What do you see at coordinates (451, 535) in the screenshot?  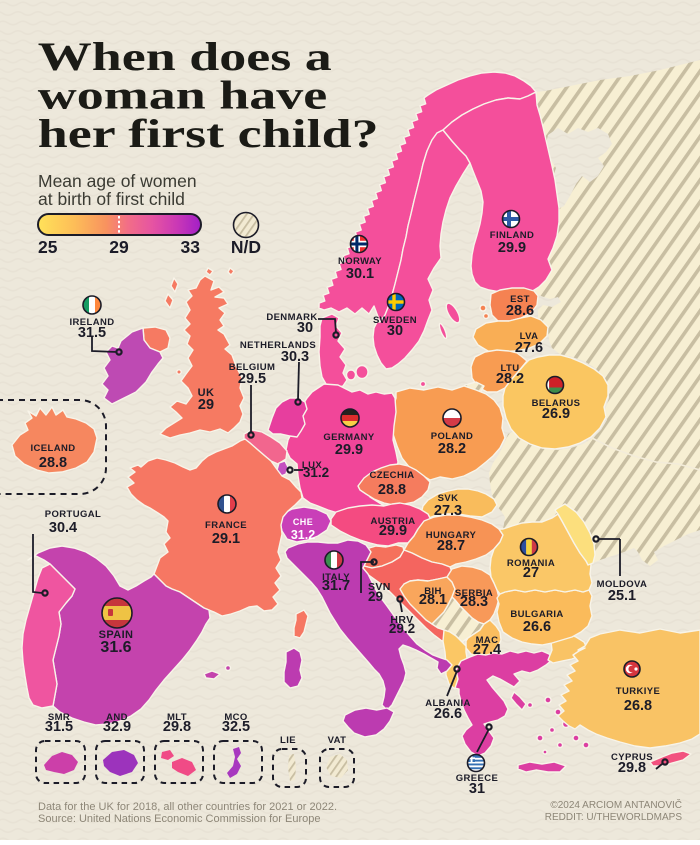 I see `svg-text: HUNGARY` at bounding box center [451, 535].